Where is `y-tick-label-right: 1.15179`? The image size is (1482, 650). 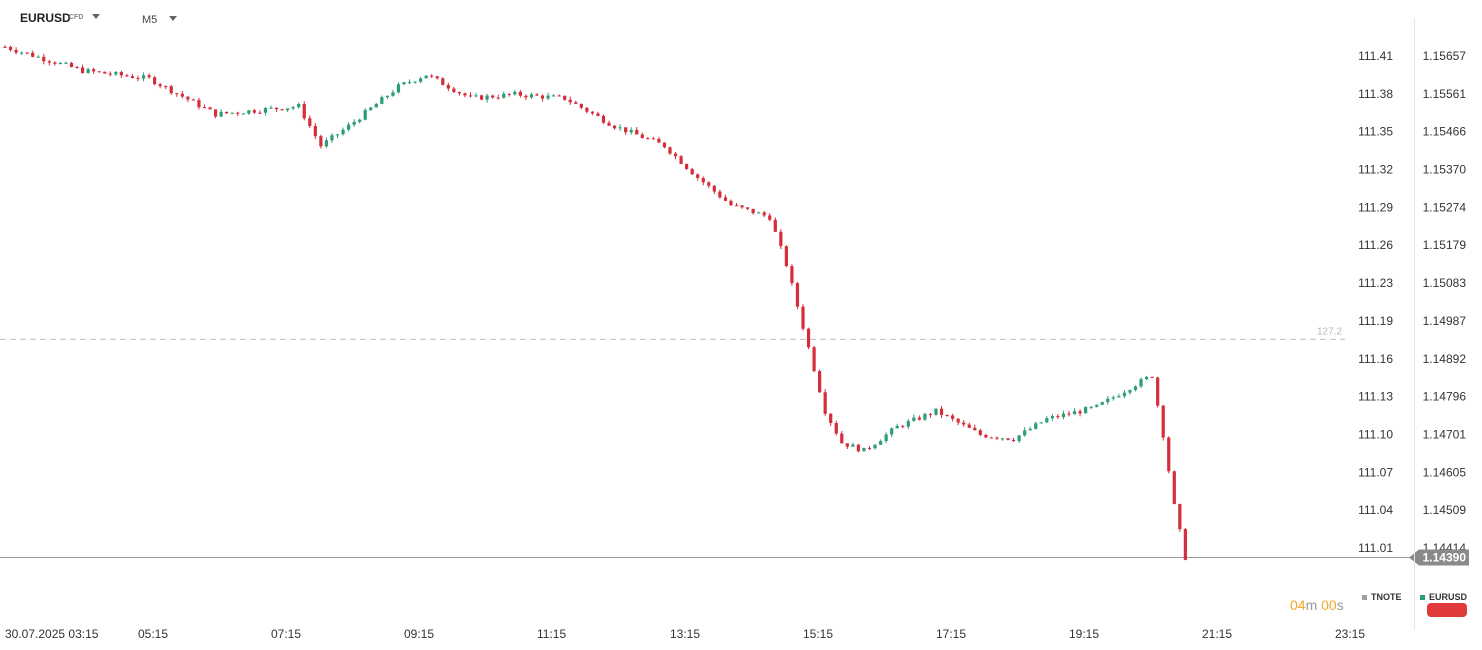 y-tick-label-right: 1.15179 is located at coordinates (1445, 245).